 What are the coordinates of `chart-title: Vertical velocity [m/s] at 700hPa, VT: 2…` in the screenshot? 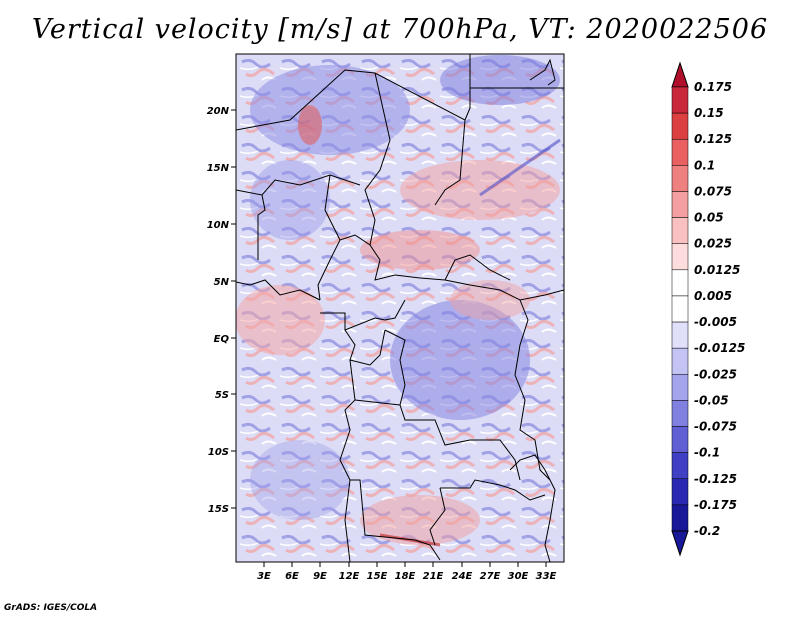 It's located at (400, 29).